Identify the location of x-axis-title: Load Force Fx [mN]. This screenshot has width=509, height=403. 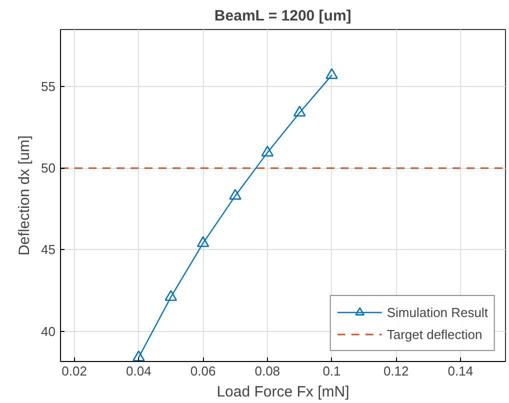
(283, 392).